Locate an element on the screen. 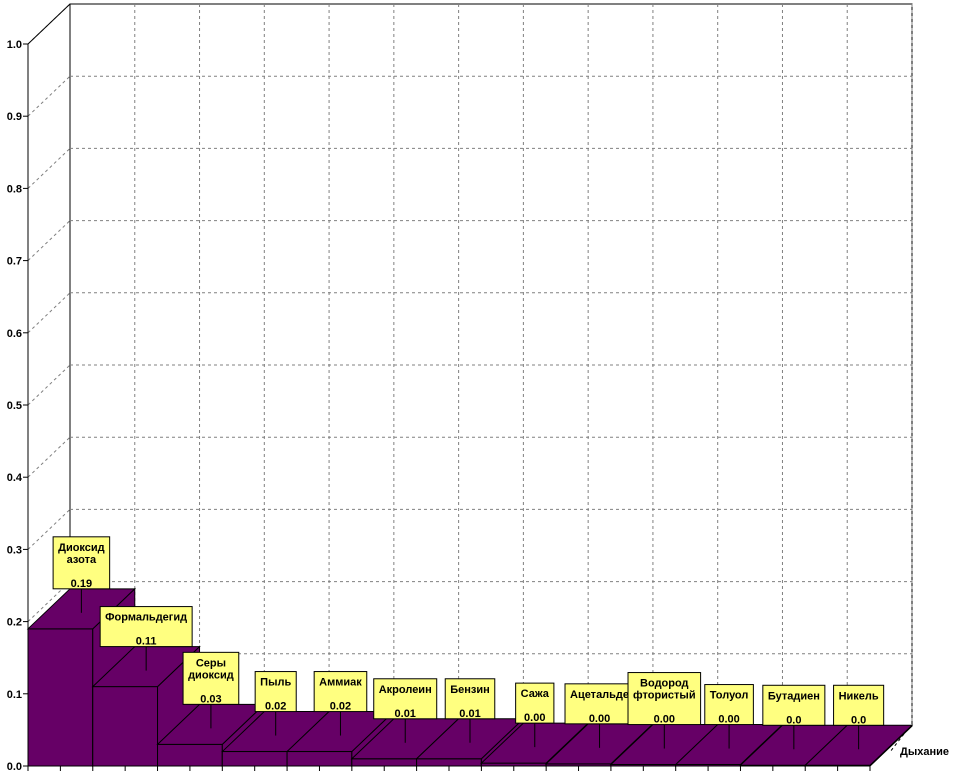 This screenshot has width=964, height=772. y-tick-label: 0.1 is located at coordinates (14, 695).